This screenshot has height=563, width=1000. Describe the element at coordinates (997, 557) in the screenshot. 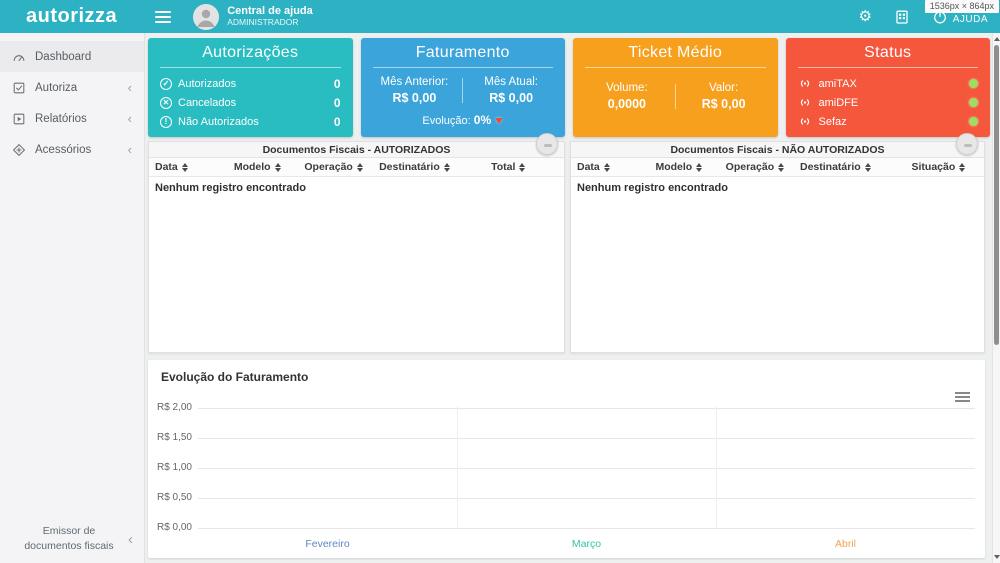

I see `scroll-down-arrow-icon` at that location.